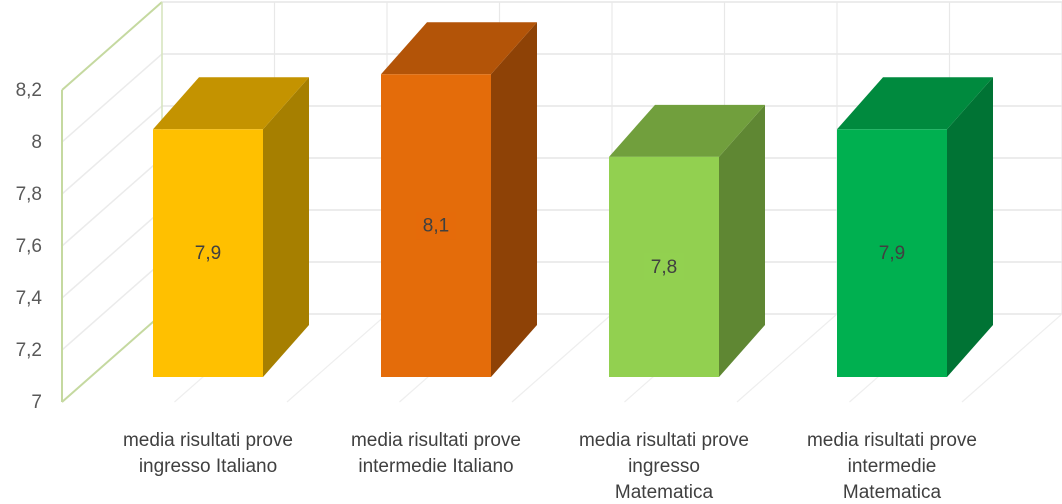  I want to click on x-category-label: intermedie Italiano, so click(435, 466).